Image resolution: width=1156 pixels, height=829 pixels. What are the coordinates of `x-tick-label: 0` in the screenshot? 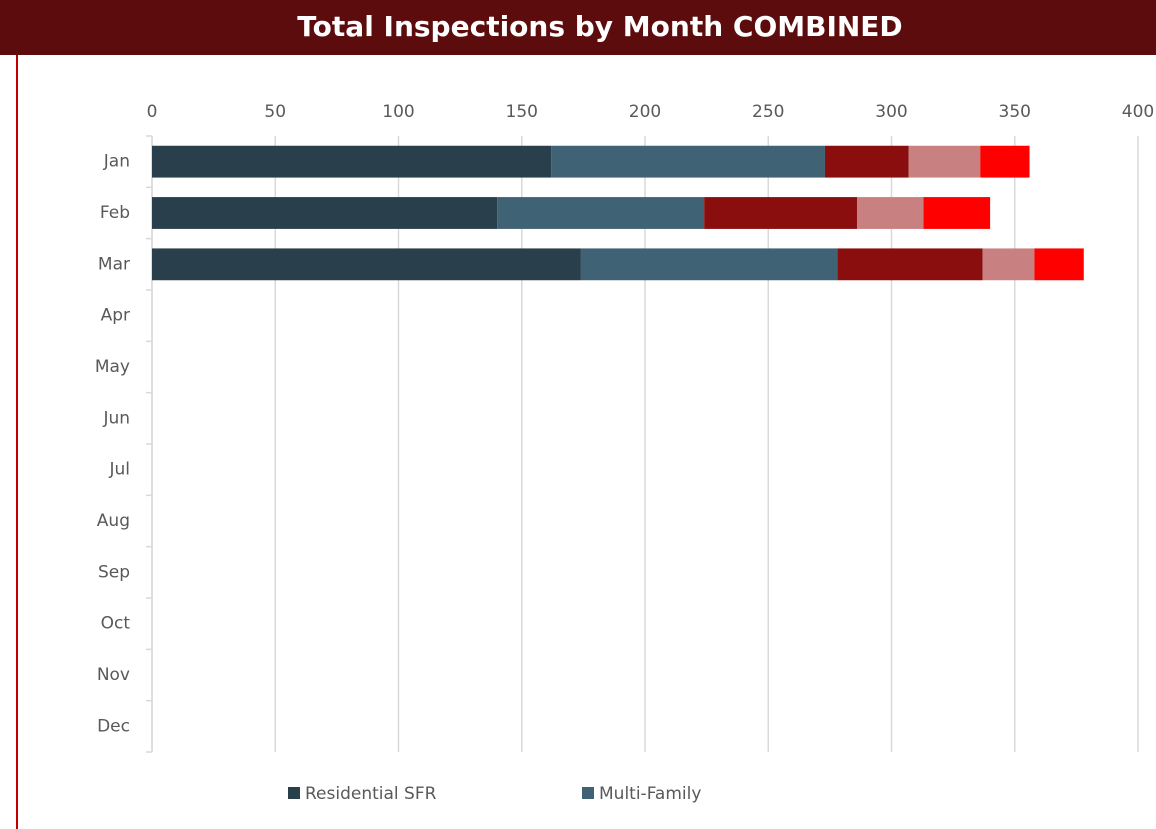 It's located at (152, 112).